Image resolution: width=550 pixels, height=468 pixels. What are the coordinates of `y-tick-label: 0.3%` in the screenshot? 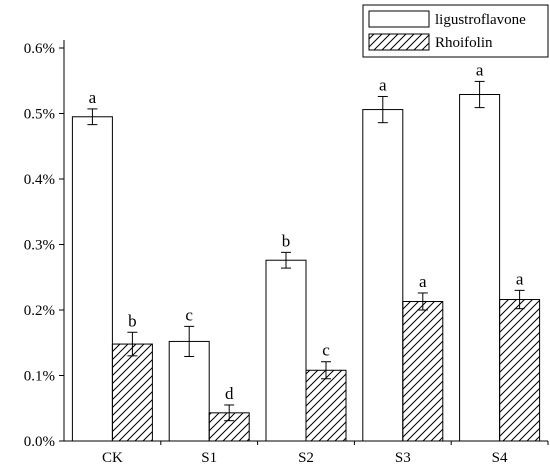 It's located at (39, 246).